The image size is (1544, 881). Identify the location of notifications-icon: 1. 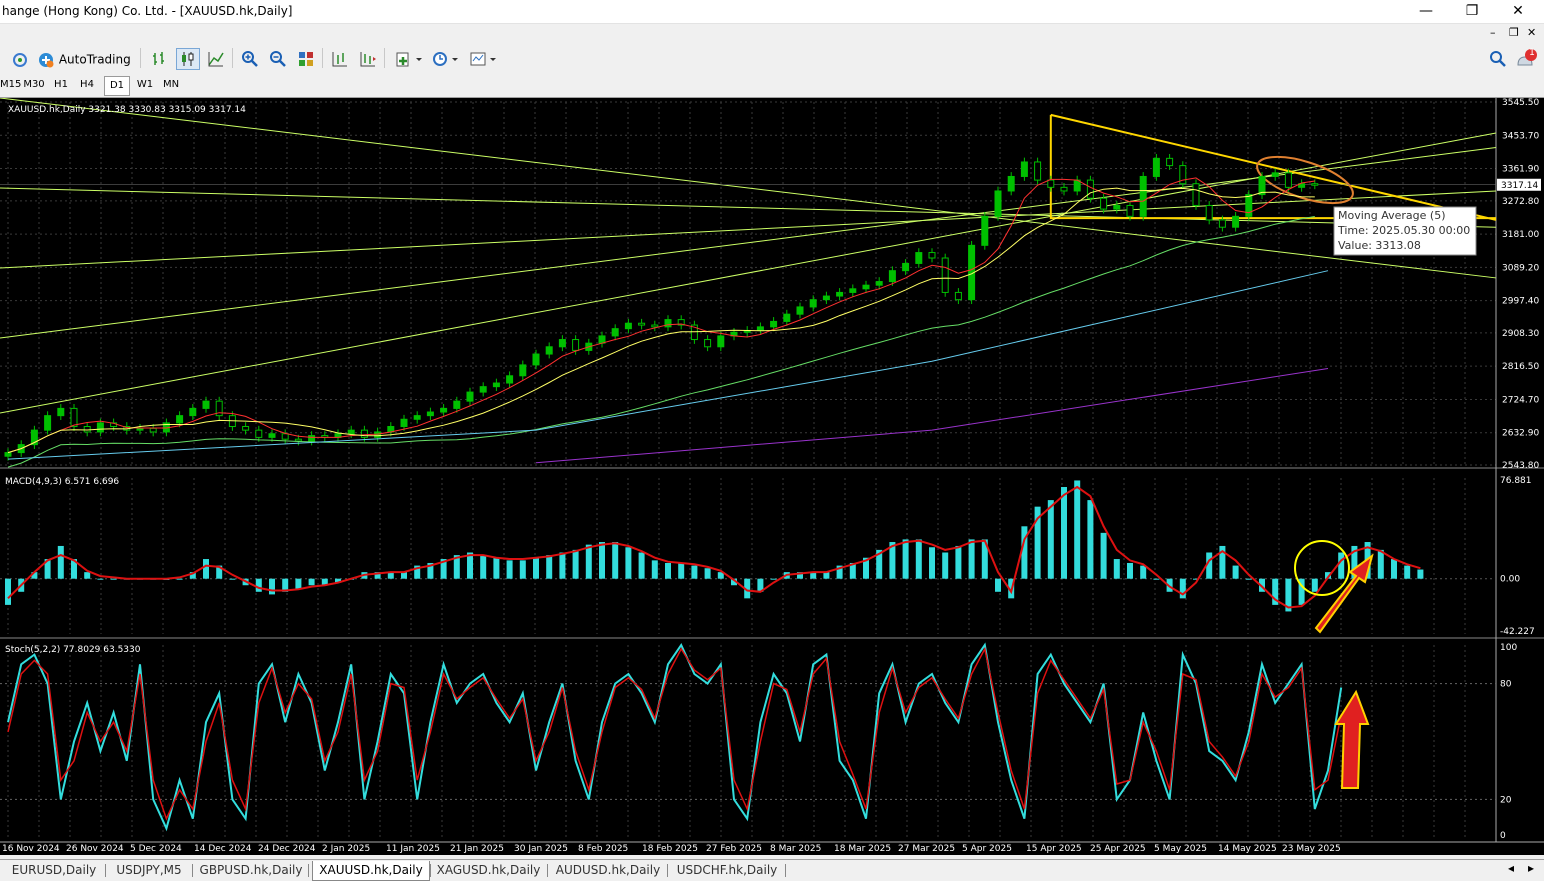
(1527, 59).